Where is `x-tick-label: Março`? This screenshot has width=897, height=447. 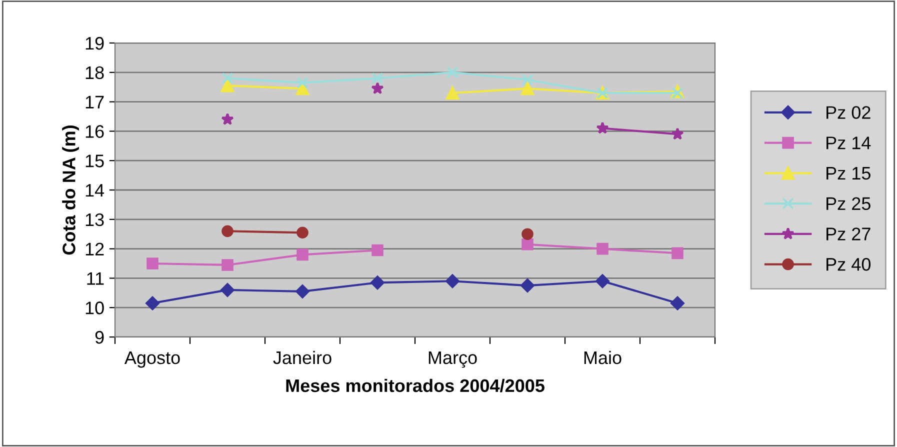
x-tick-label: Março is located at coordinates (452, 359).